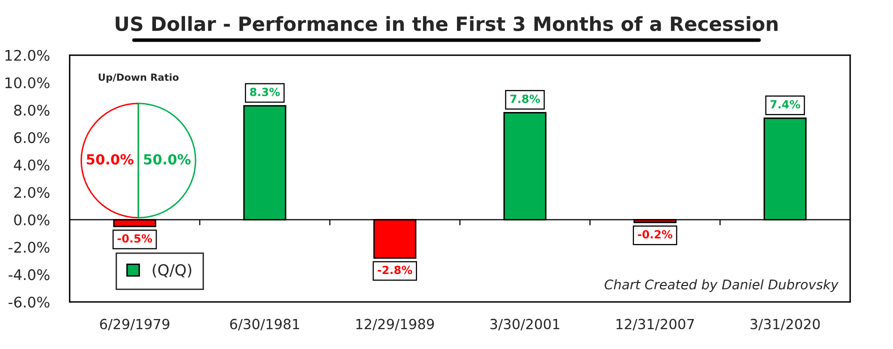 The image size is (893, 349). What do you see at coordinates (32, 138) in the screenshot?
I see `y-tick-label: 6.0%` at bounding box center [32, 138].